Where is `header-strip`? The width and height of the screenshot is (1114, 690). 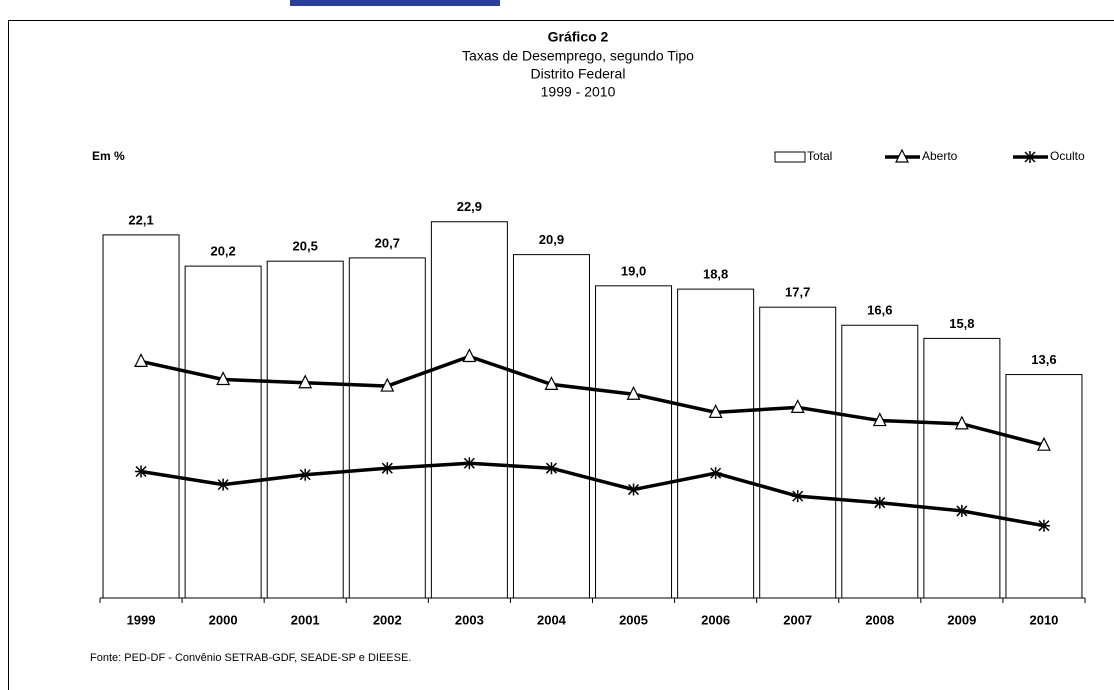
header-strip is located at coordinates (557, 7).